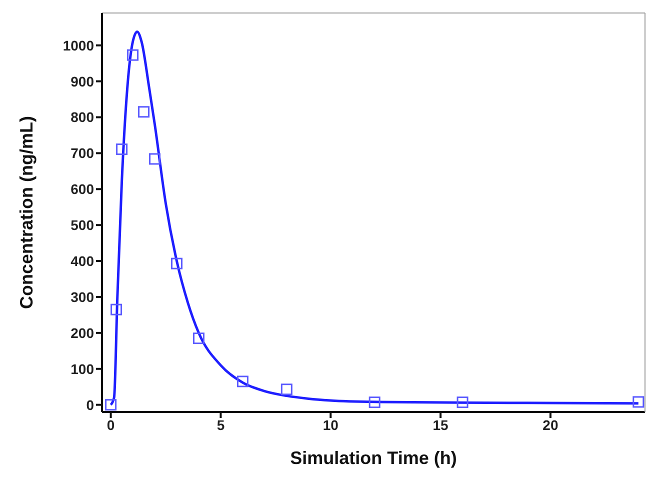  Describe the element at coordinates (440, 424) in the screenshot. I see `x-tick-label: 15` at that location.